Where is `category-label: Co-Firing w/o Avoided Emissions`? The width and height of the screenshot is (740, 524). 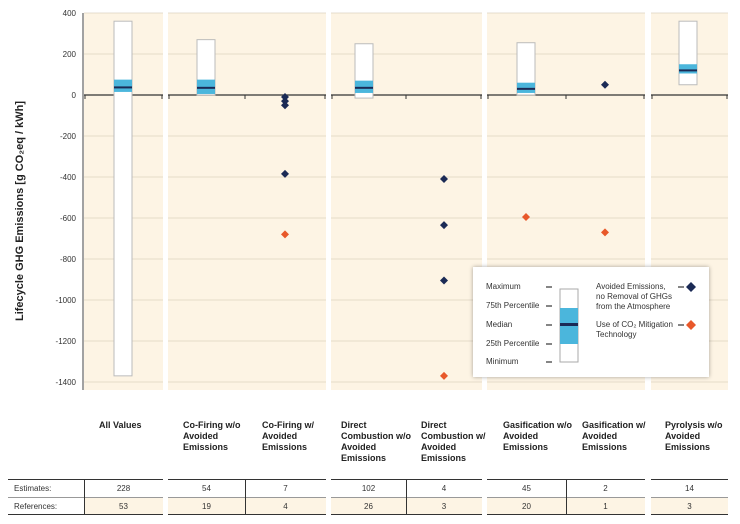
category-label: Co-Firing w/o Avoided Emissions is located at coordinates (212, 436).